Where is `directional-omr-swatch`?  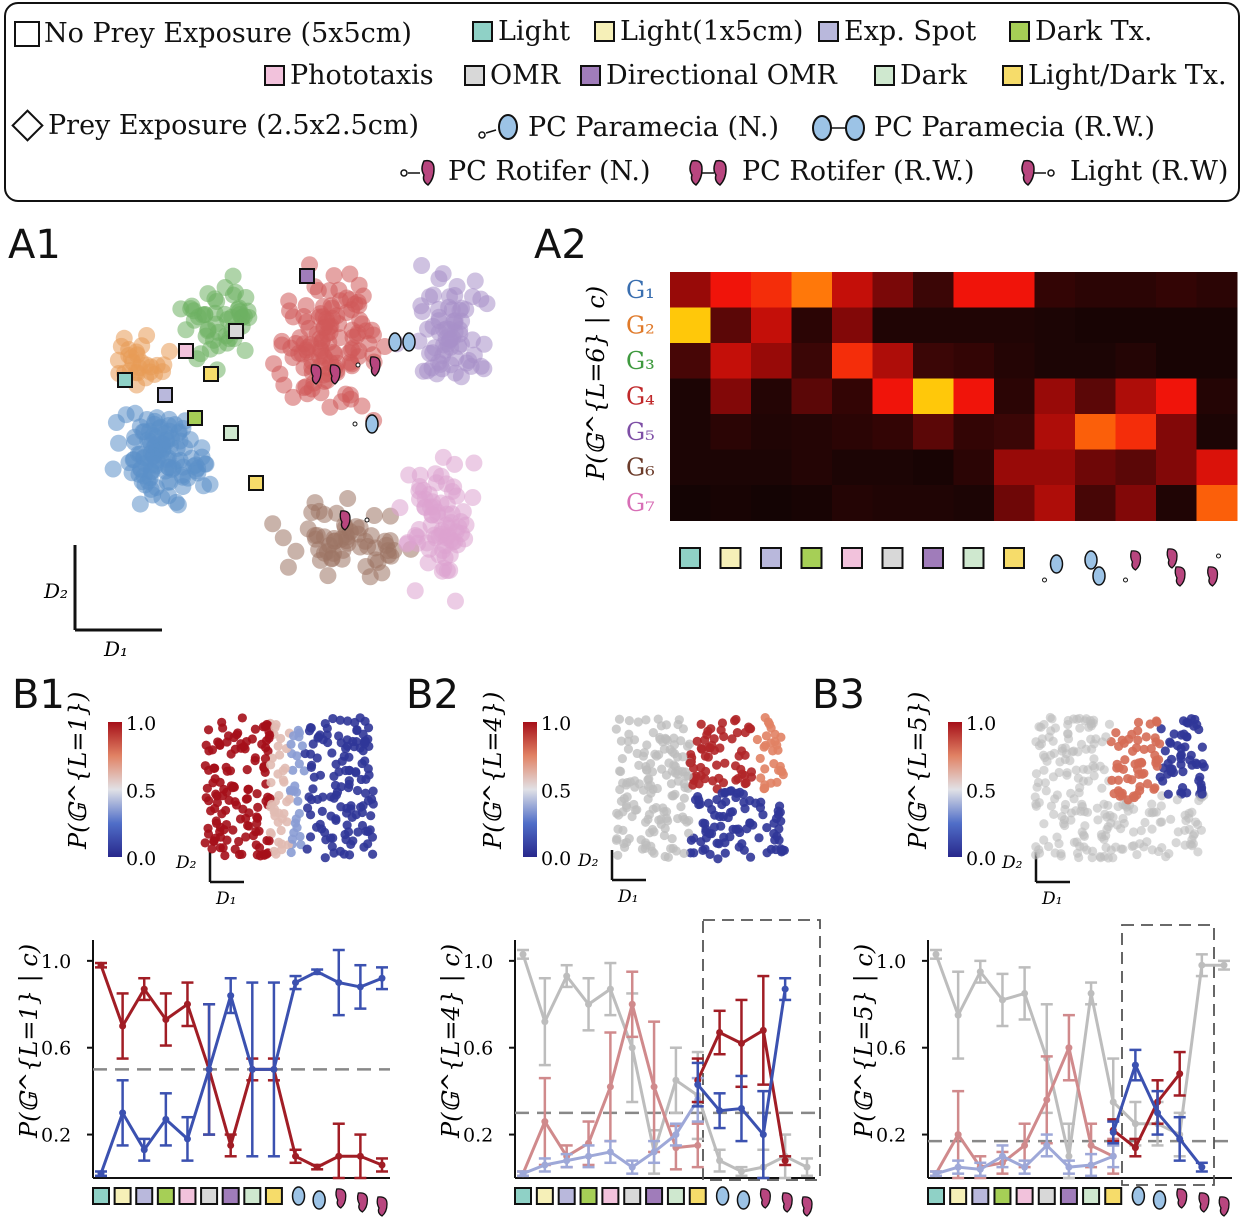 directional-omr-swatch is located at coordinates (590, 75).